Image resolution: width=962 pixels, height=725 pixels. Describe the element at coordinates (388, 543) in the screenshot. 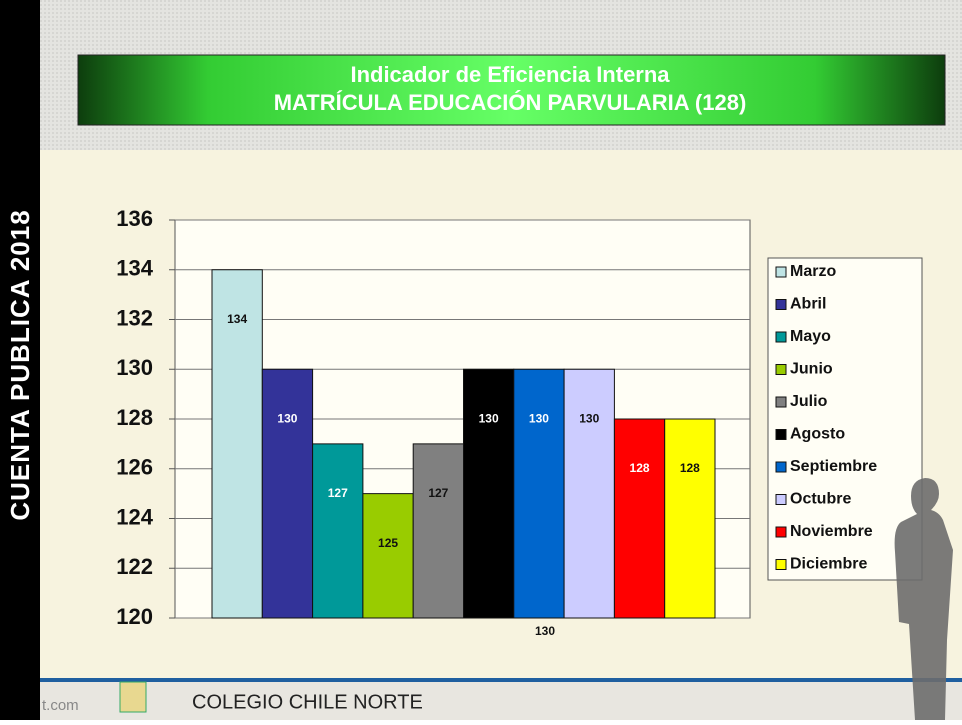

I see `data-label: 125` at that location.